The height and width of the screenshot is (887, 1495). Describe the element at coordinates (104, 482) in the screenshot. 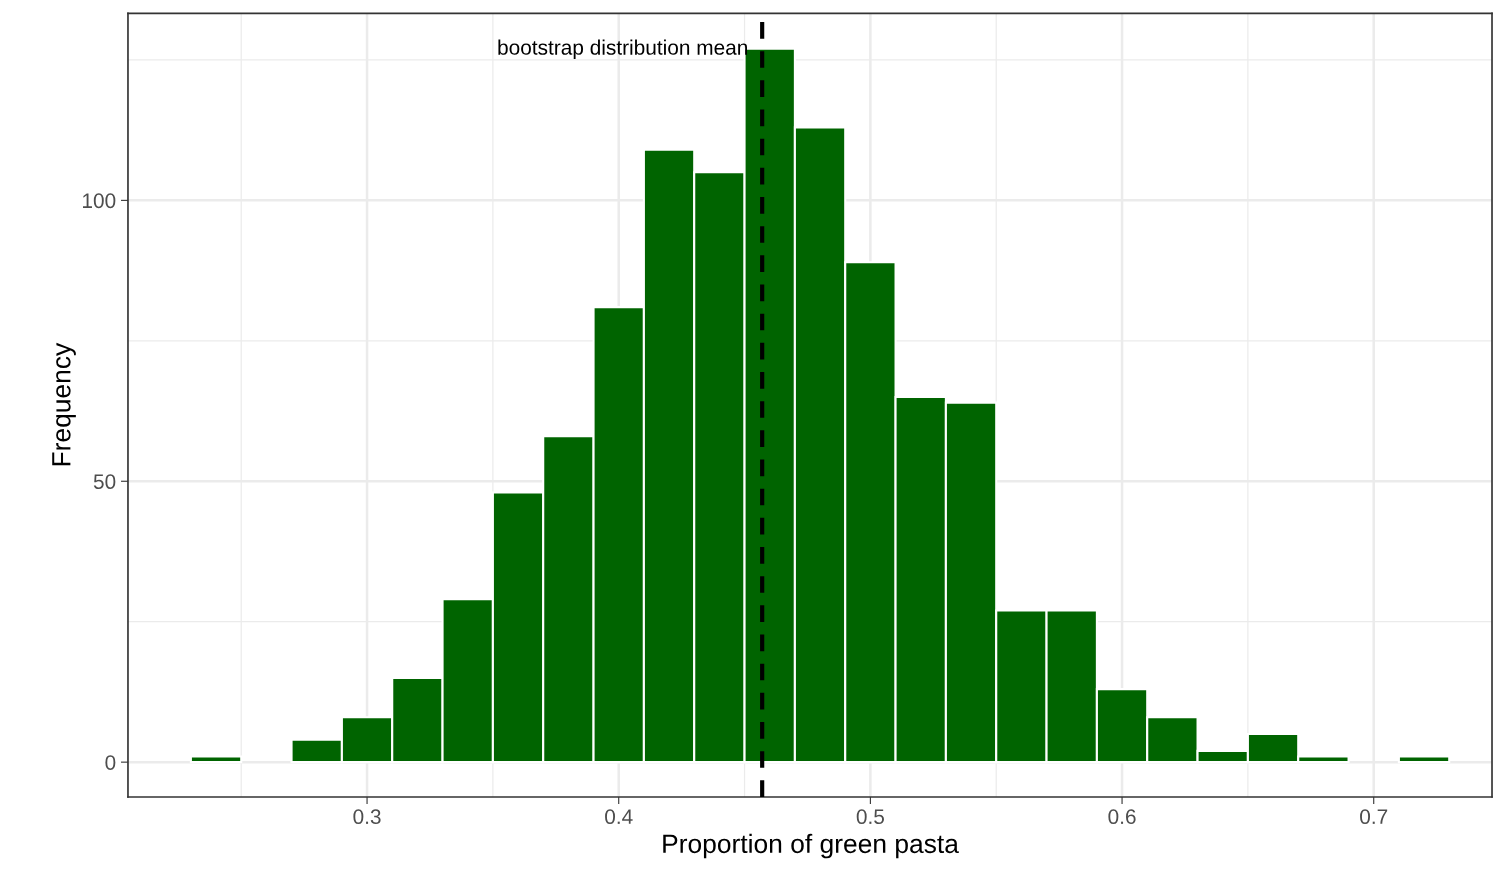

I see `y-tick-label: 50` at that location.